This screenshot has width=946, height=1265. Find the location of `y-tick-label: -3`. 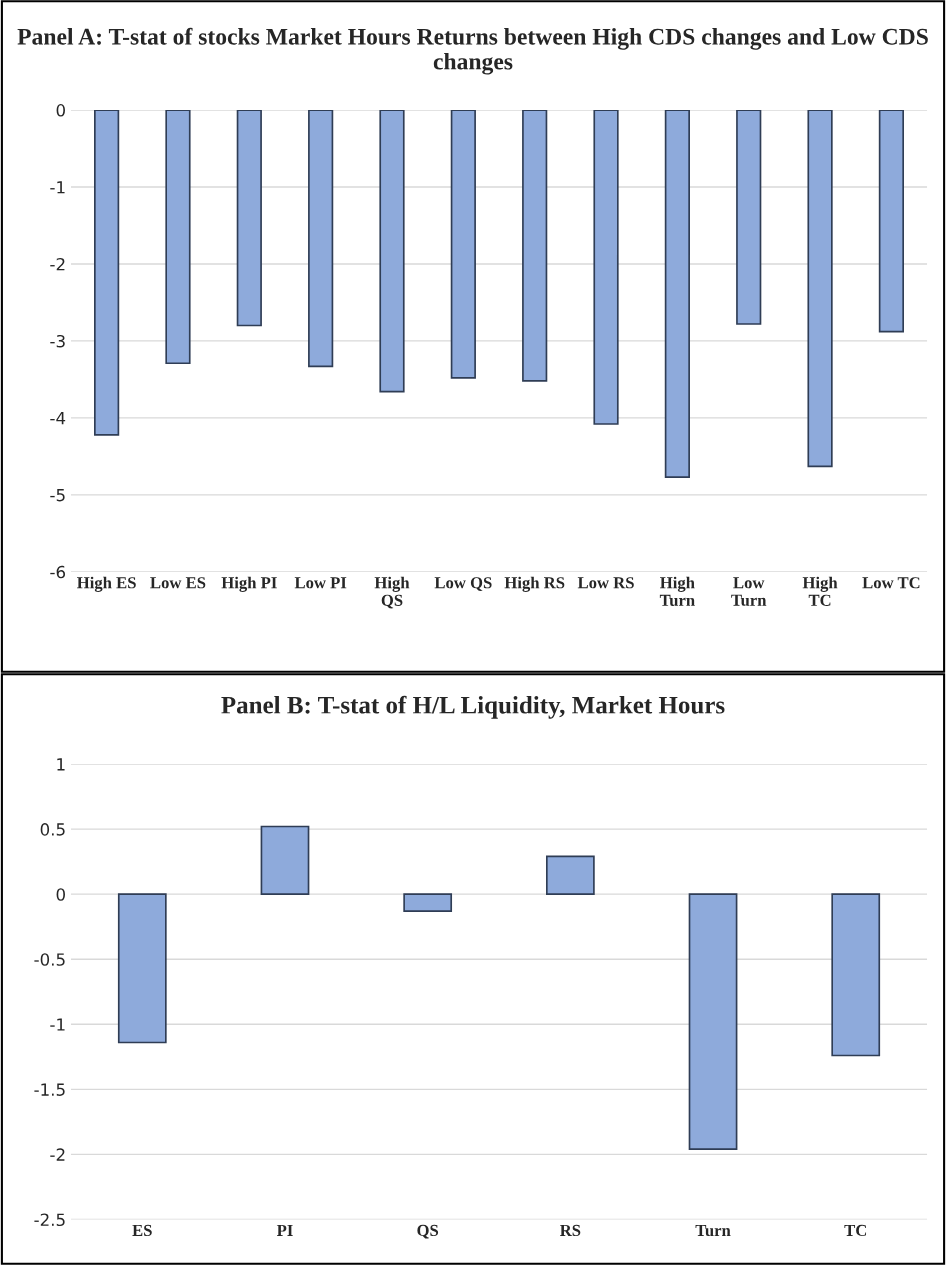

y-tick-label: -3 is located at coordinates (57, 341).